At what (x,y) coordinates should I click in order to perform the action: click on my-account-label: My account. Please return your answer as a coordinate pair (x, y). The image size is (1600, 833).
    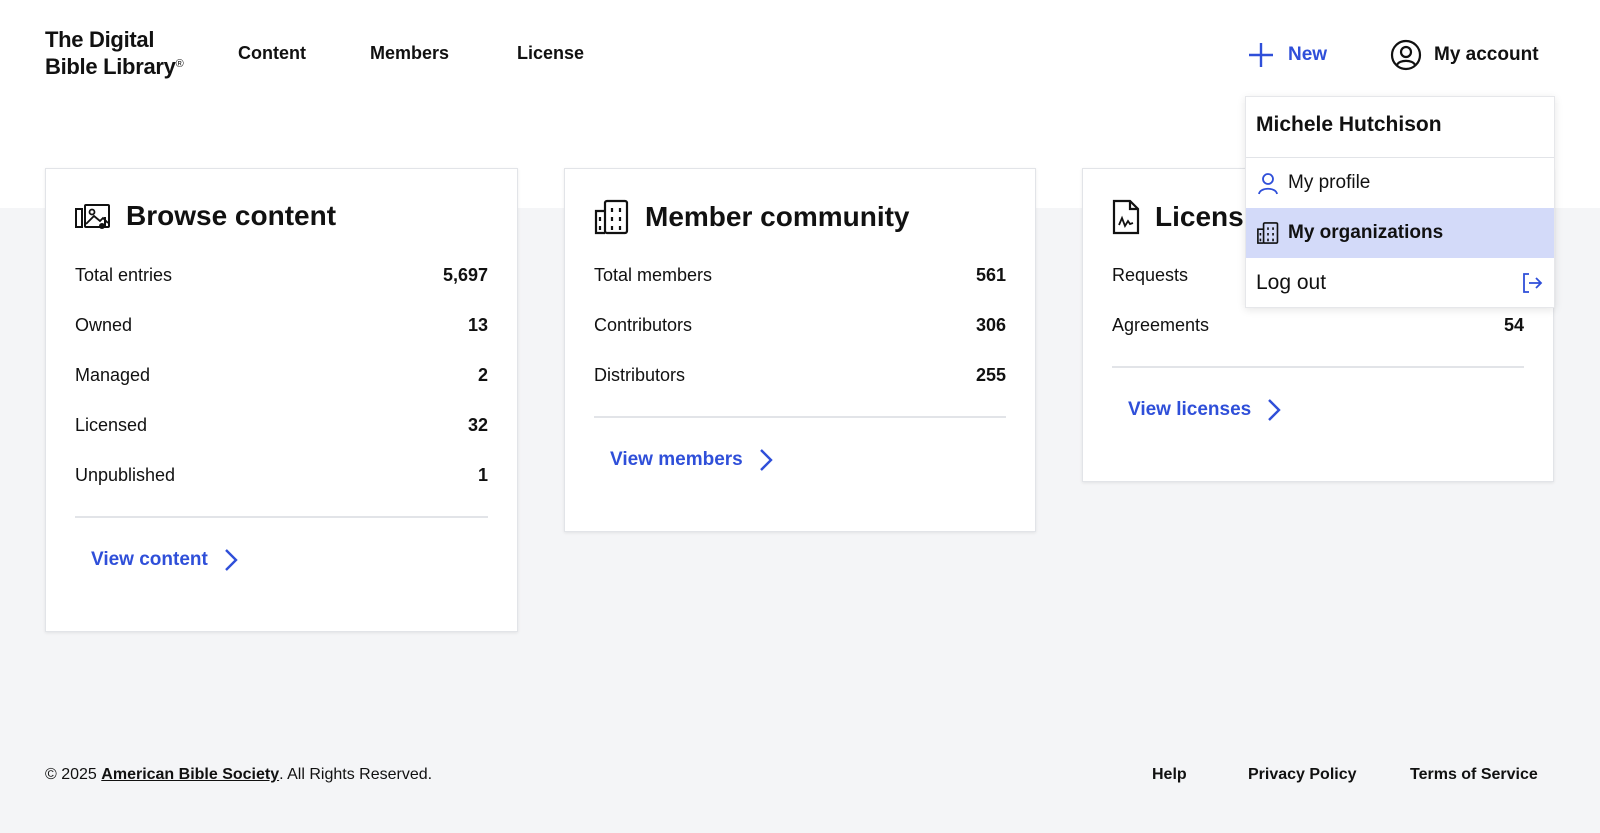
    Looking at the image, I should click on (1486, 54).